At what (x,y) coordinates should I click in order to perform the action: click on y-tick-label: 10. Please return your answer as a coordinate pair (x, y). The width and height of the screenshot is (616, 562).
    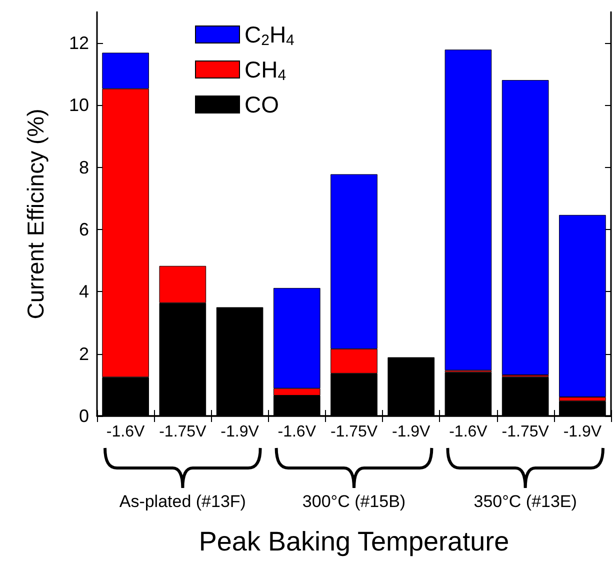
    Looking at the image, I should click on (78, 105).